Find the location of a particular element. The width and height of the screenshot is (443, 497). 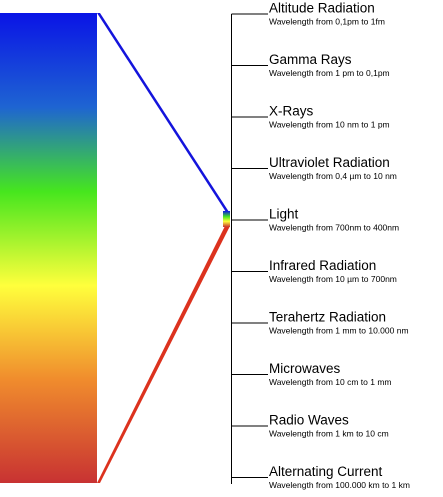

band-wavelength-range: Wavelength from 0,4 µm to 10 nm is located at coordinates (333, 176).